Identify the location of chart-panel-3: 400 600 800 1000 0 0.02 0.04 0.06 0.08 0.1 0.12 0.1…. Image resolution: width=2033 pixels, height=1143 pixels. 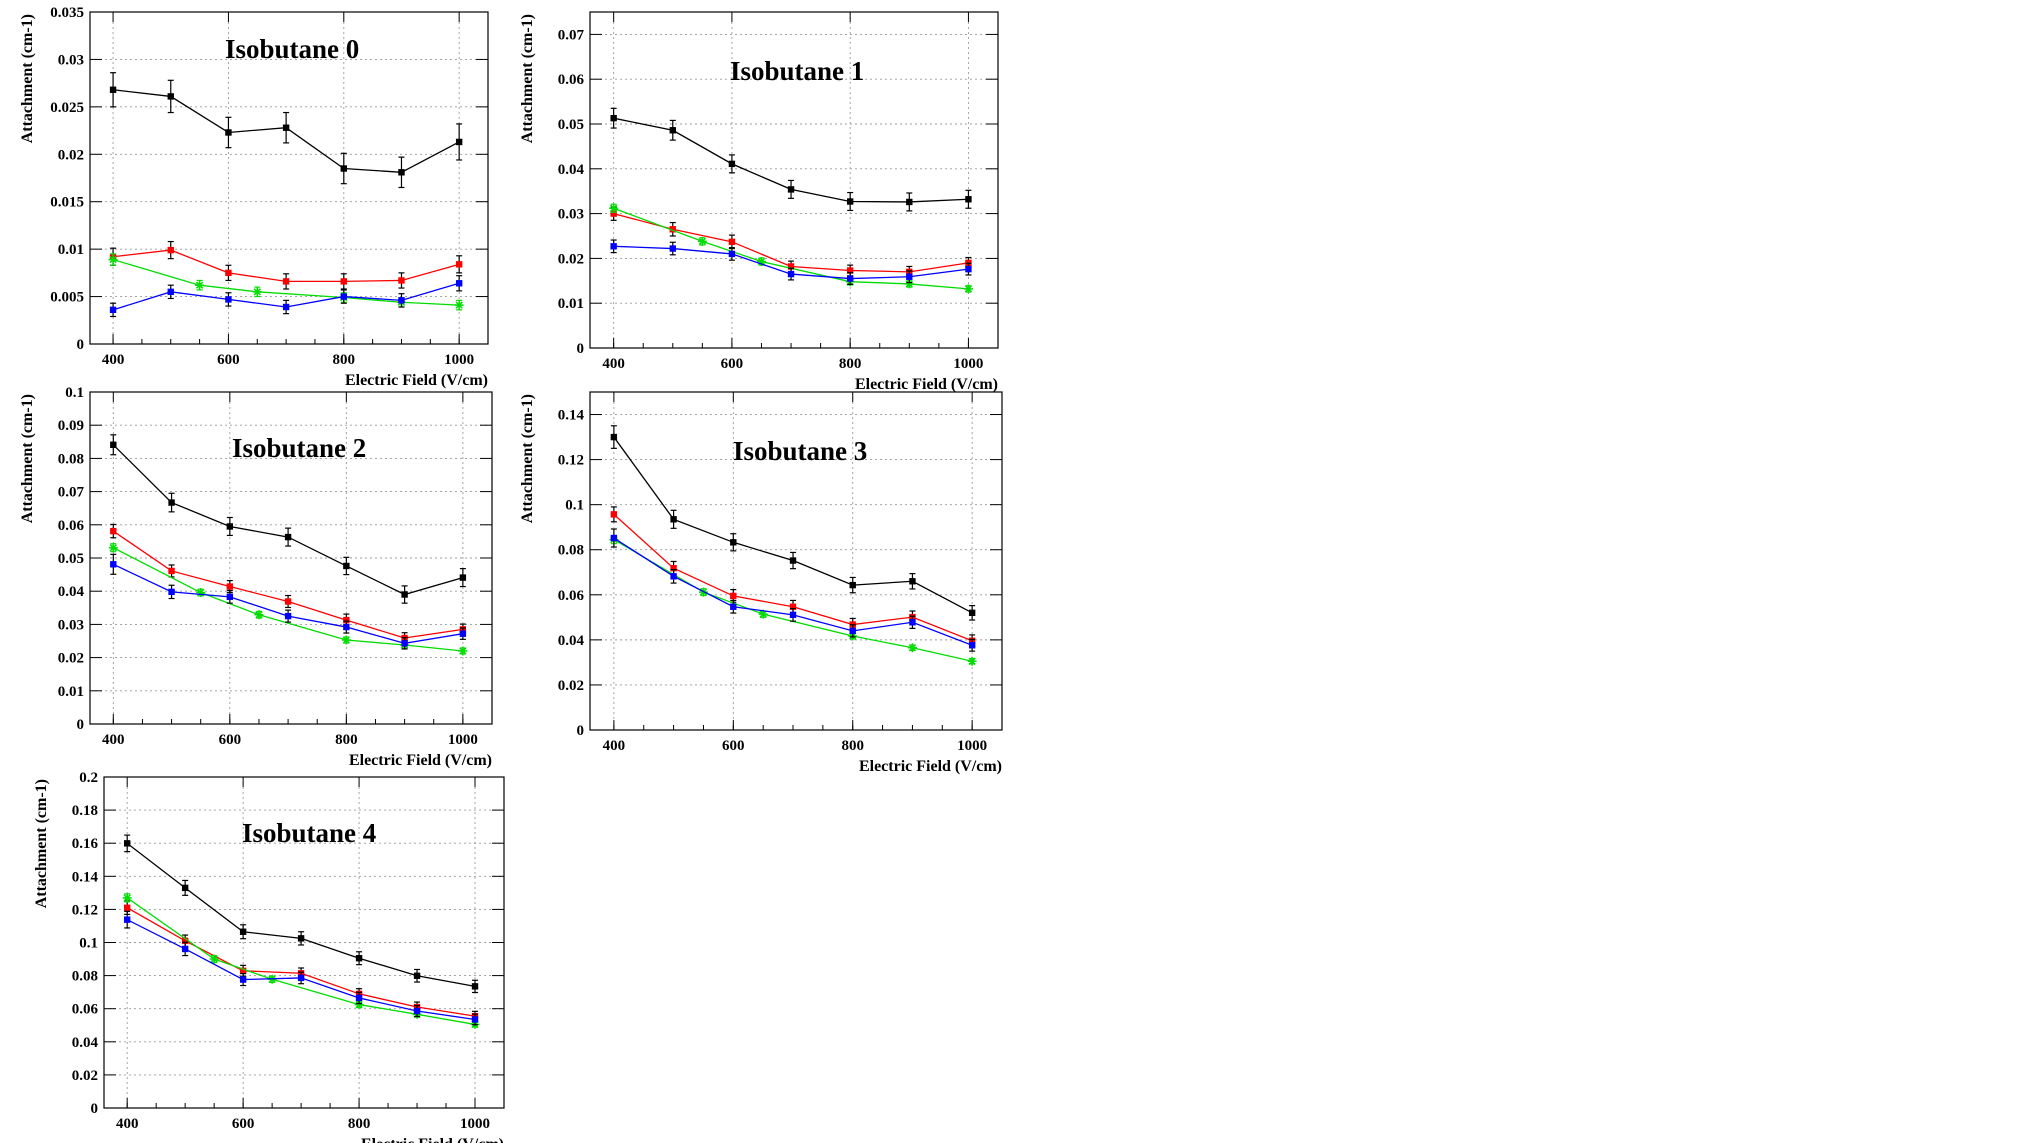
(761, 583).